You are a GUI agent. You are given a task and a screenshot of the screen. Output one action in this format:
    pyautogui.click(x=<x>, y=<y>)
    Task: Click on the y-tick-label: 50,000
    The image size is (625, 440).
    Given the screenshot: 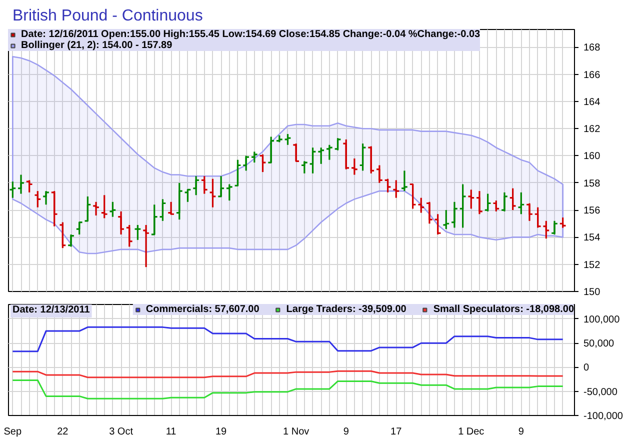 What is the action you would take?
    pyautogui.click(x=599, y=344)
    